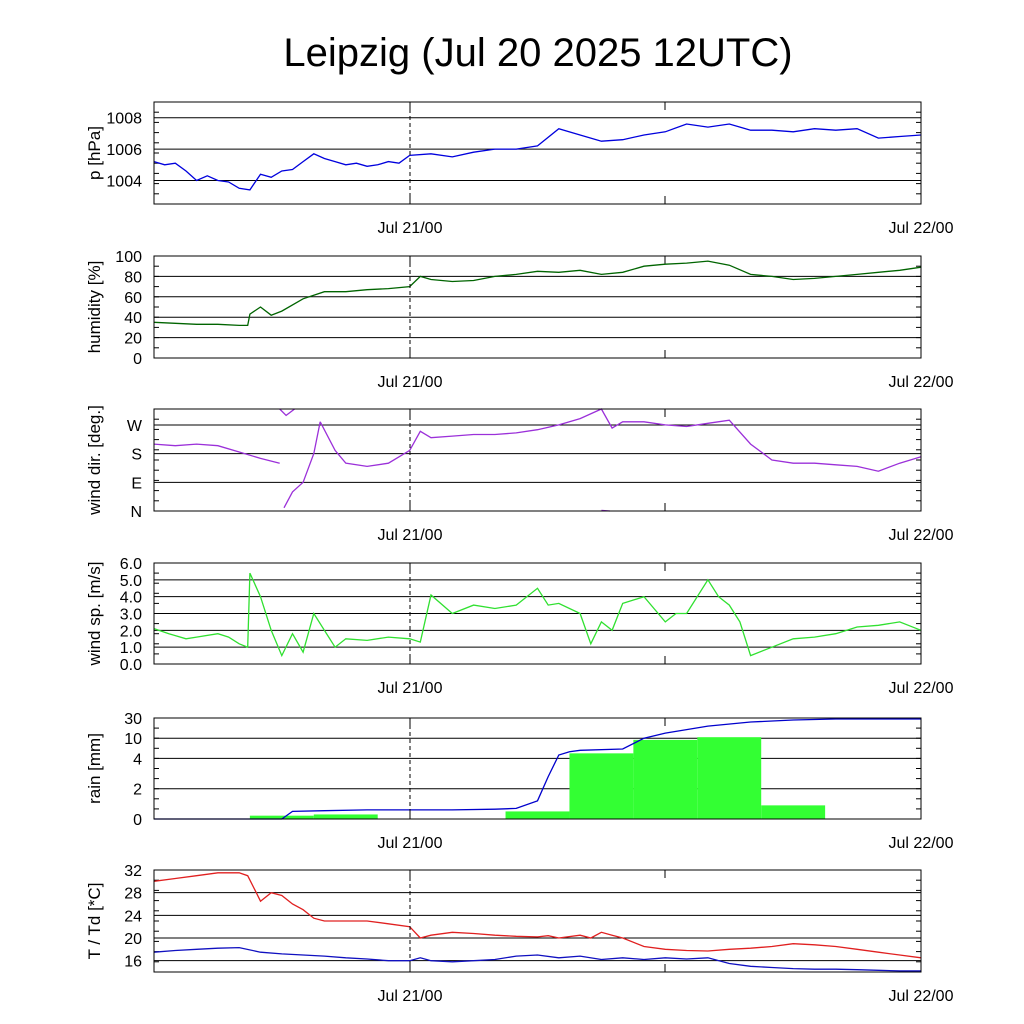 Image resolution: width=1024 pixels, height=1024 pixels. I want to click on xtick-label-temperature-0: Jul 21/00, so click(410, 996).